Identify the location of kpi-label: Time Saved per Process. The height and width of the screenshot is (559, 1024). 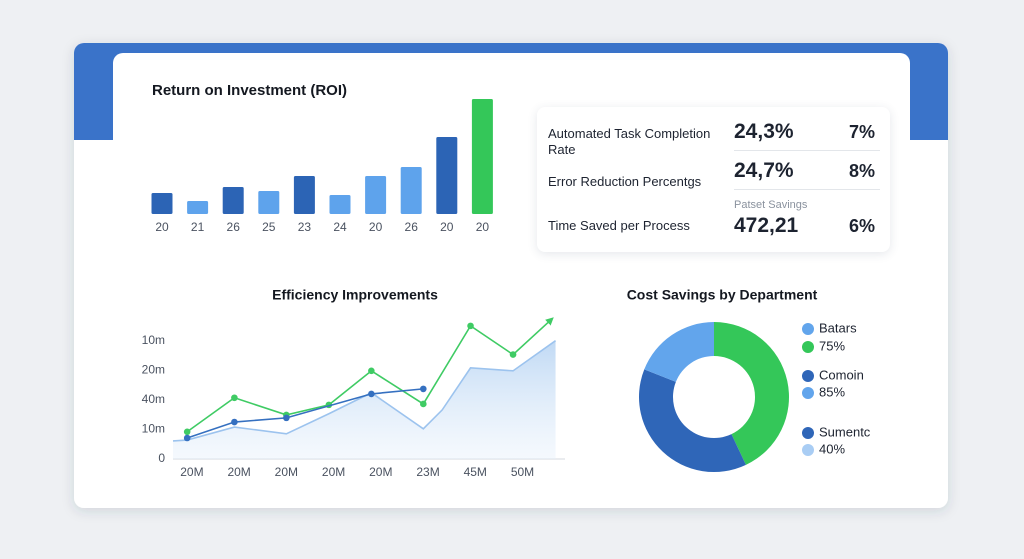
(619, 225).